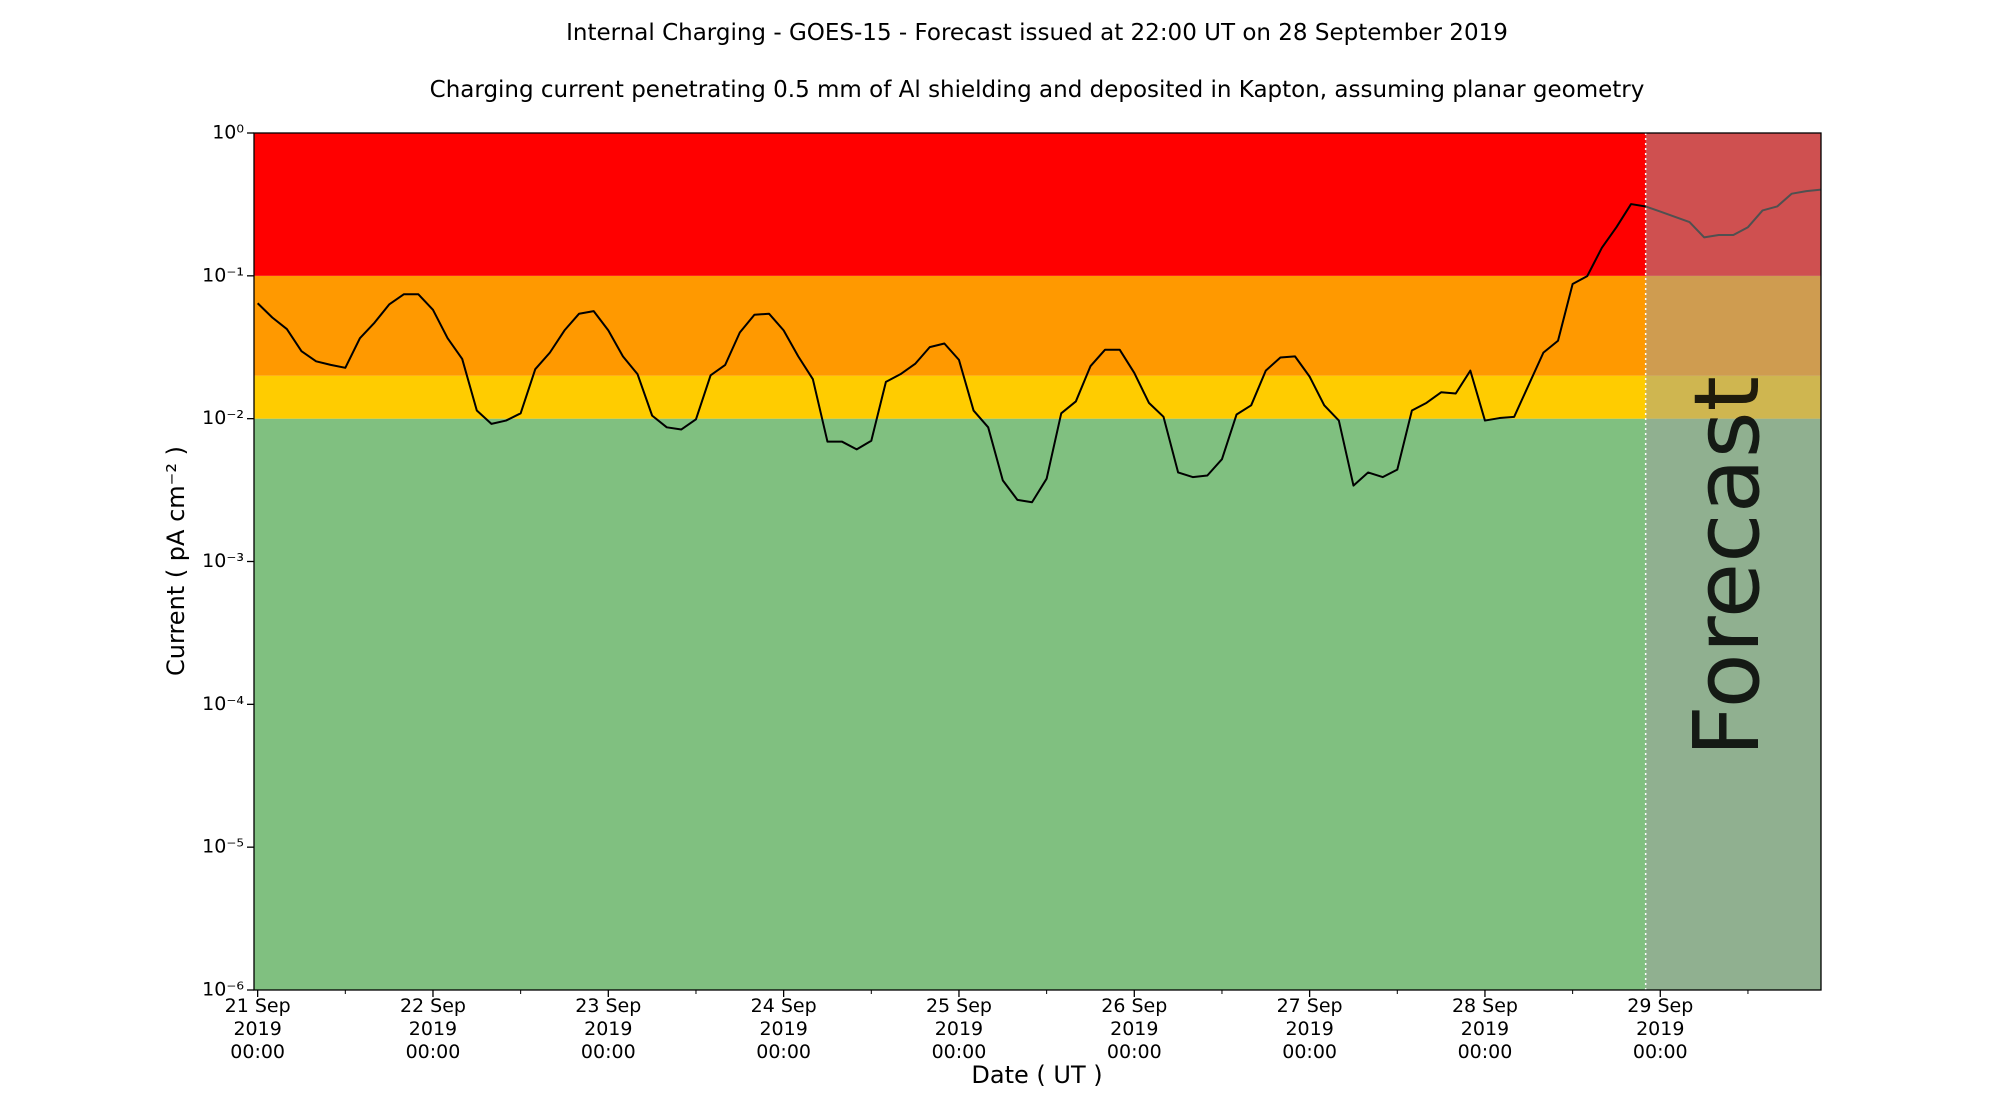  I want to click on x-tick-label: 21 Sep 2019 00:00, so click(258, 1029).